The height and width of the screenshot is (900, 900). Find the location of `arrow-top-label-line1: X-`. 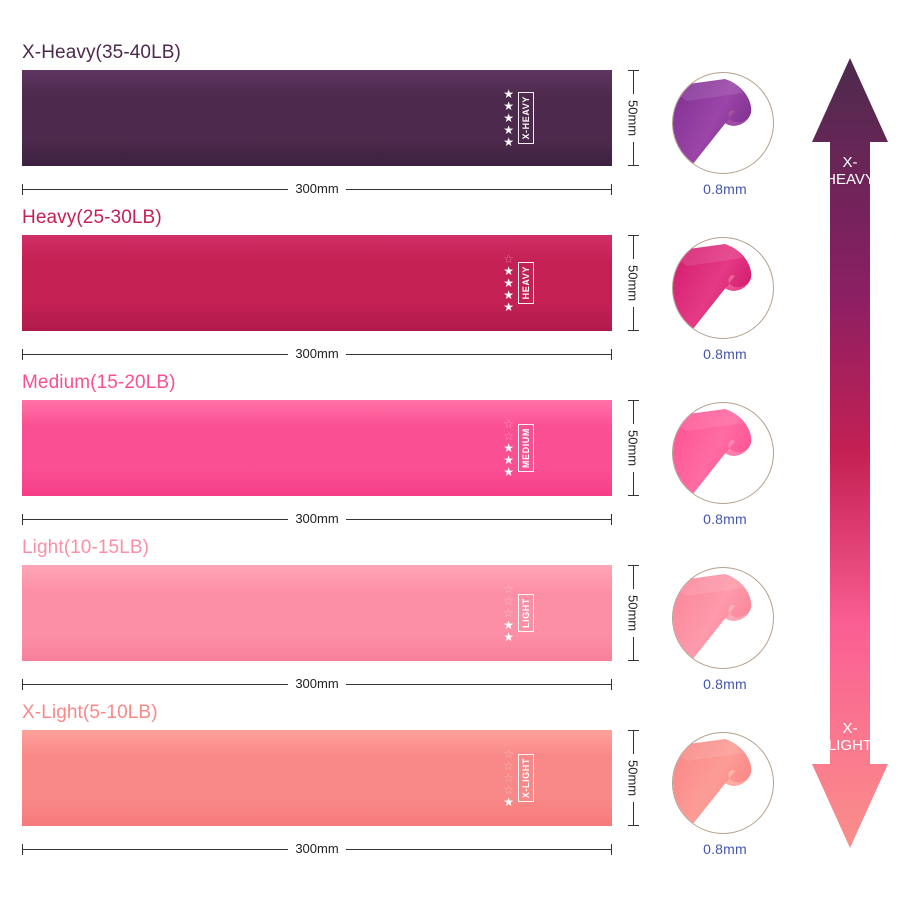

arrow-top-label-line1: X- is located at coordinates (850, 162).